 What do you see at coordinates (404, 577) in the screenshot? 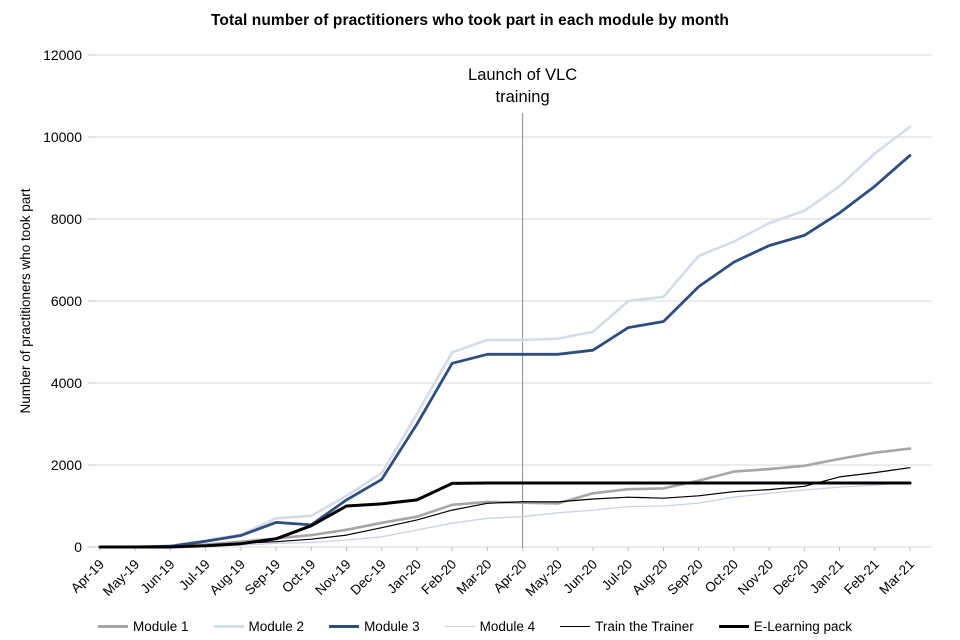
I see `x-tick-label: Jan-20` at bounding box center [404, 577].